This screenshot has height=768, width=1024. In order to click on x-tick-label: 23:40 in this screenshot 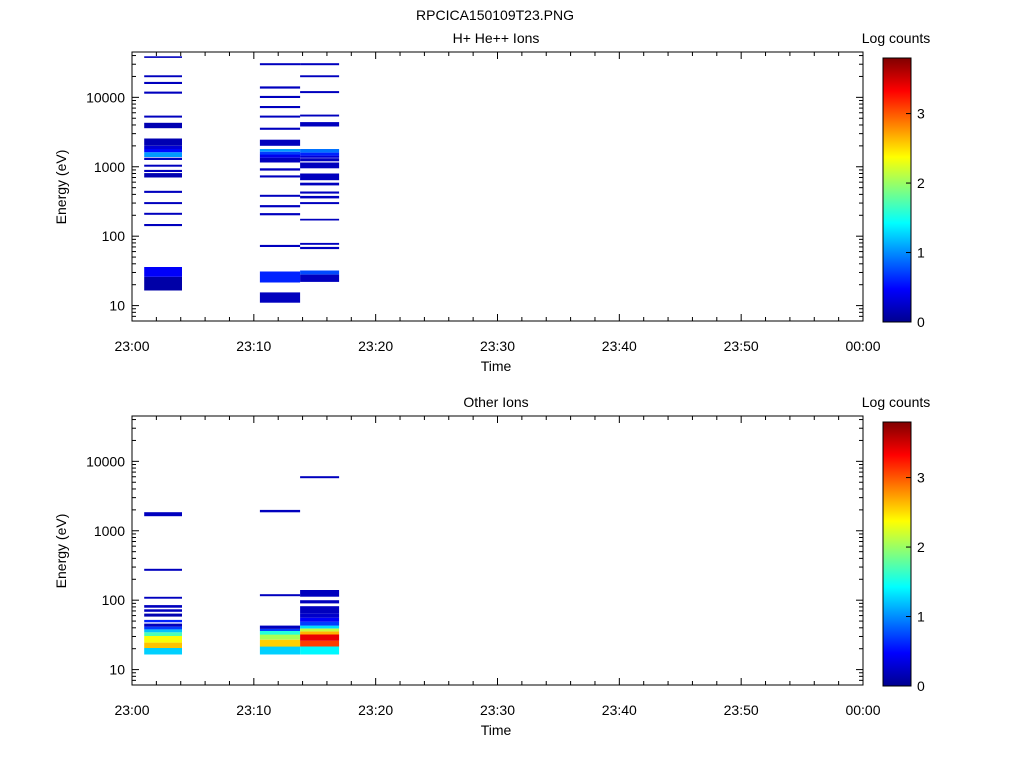, I will do `click(619, 346)`.